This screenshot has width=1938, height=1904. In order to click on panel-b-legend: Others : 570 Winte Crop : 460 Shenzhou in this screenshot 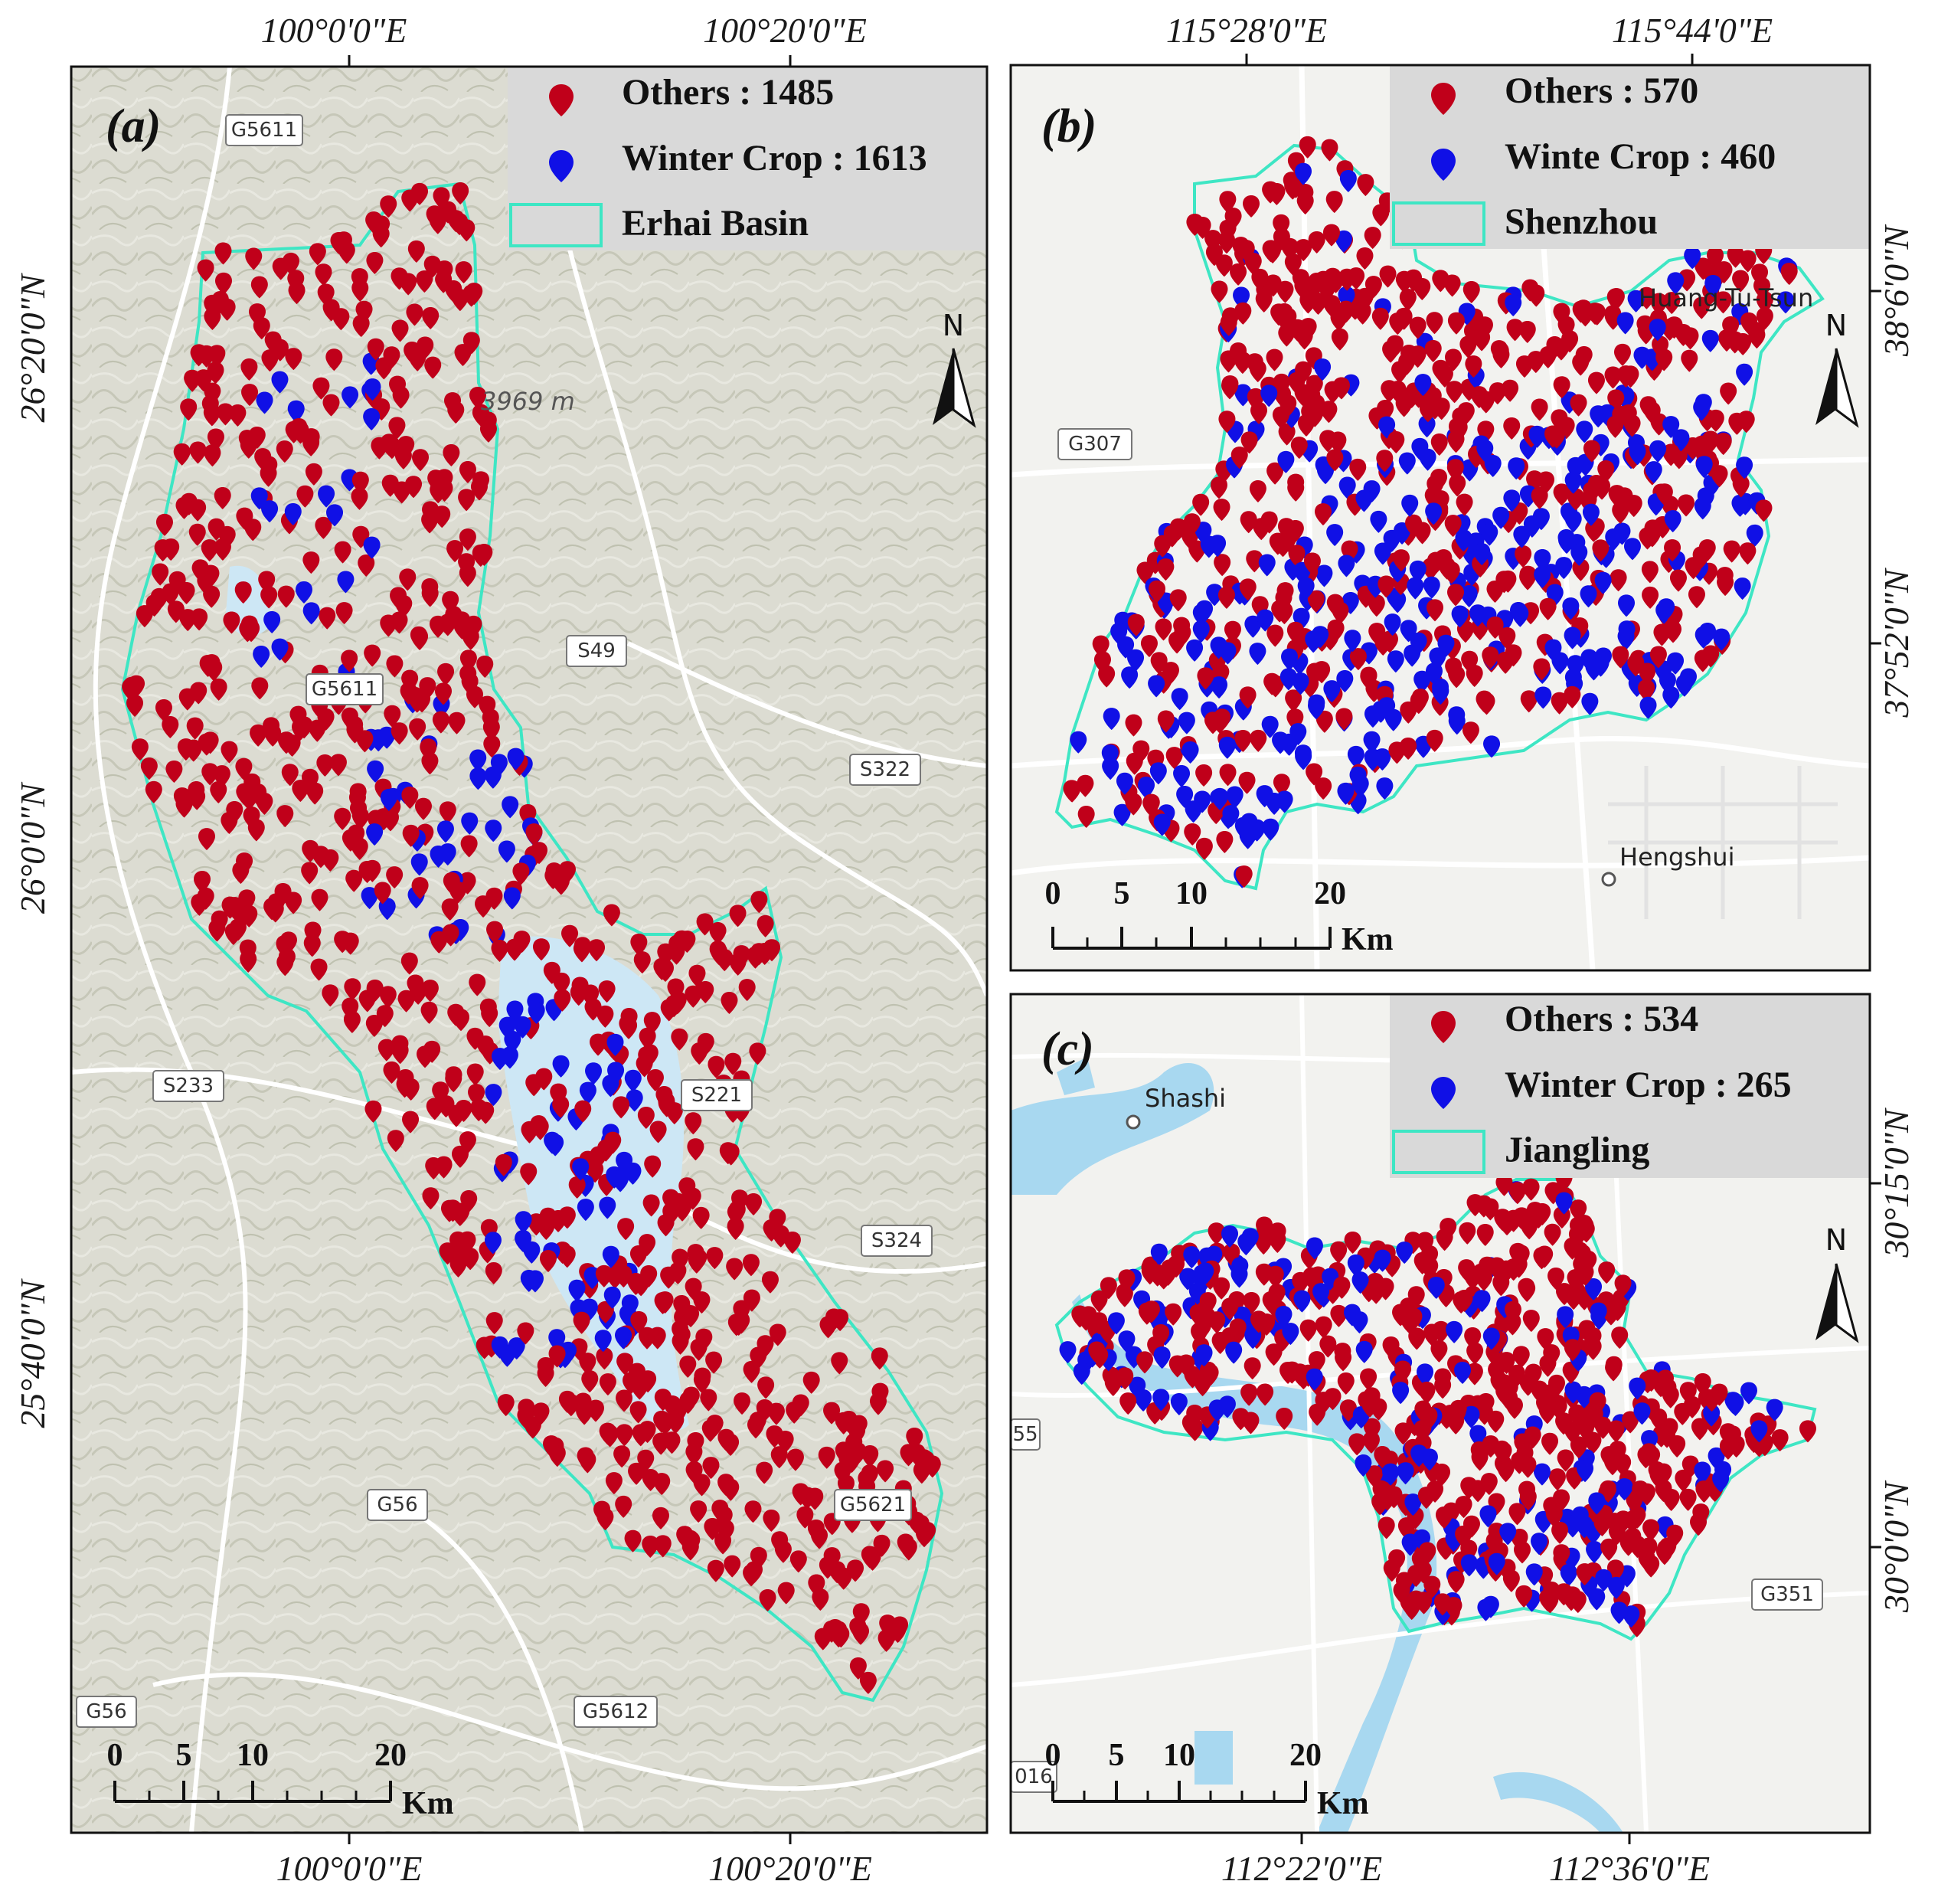, I will do `click(1630, 157)`.